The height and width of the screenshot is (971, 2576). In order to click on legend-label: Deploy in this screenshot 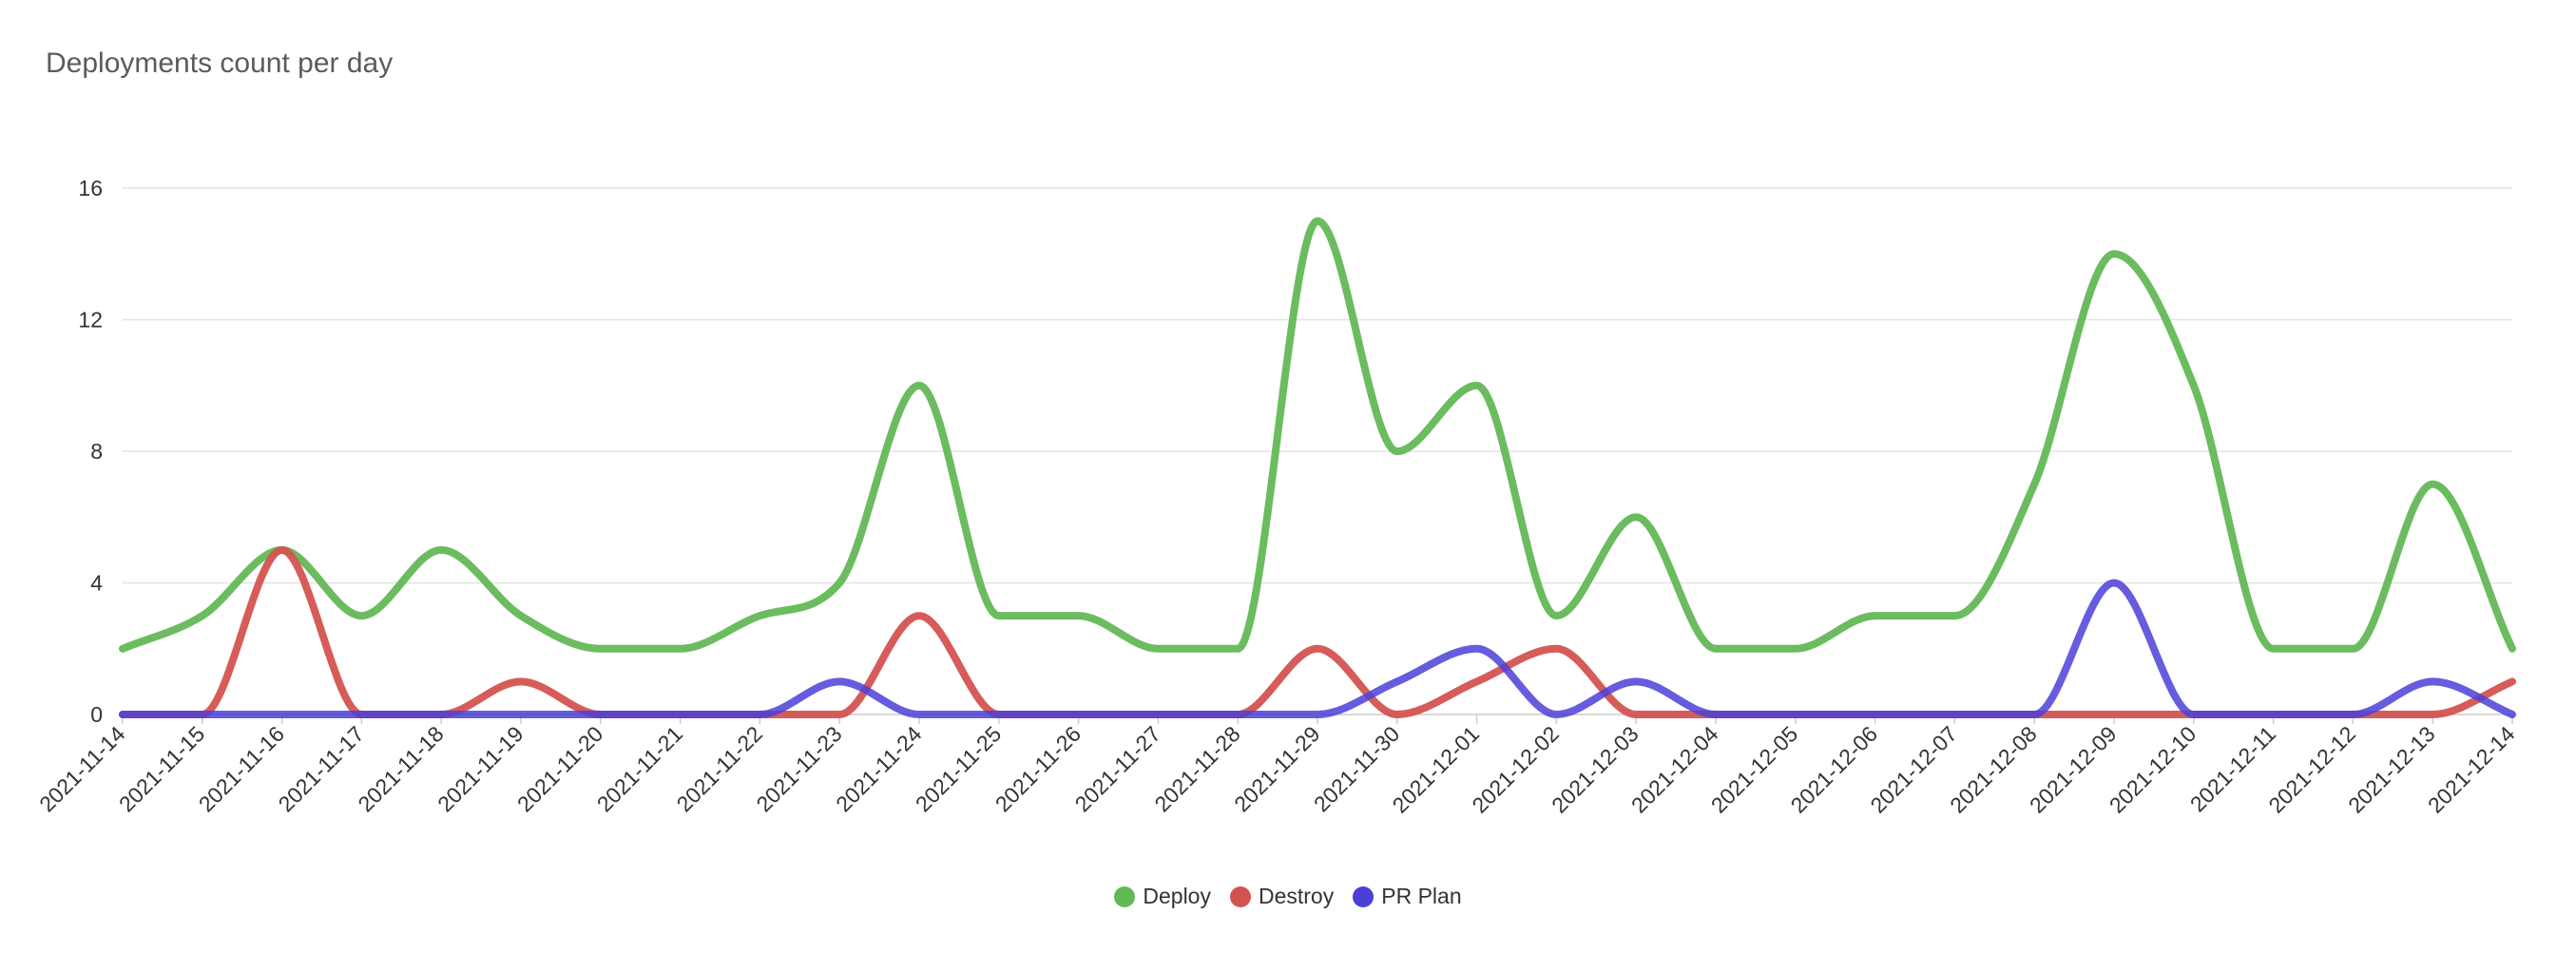, I will do `click(1177, 896)`.